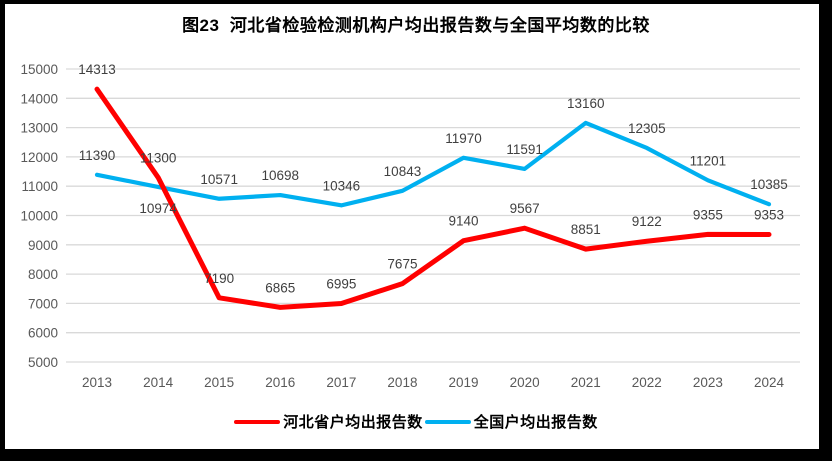 This screenshot has width=832, height=461. What do you see at coordinates (353, 422) in the screenshot?
I see `legend-label-hebei: 河北省户均出报告数` at bounding box center [353, 422].